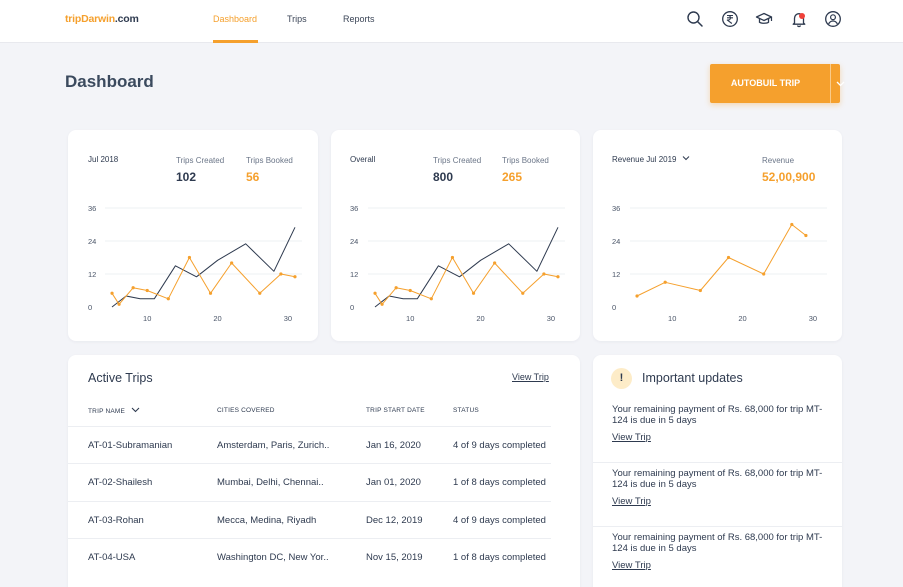 The height and width of the screenshot is (587, 903). I want to click on logo-main: tripDarwin, so click(90, 19).